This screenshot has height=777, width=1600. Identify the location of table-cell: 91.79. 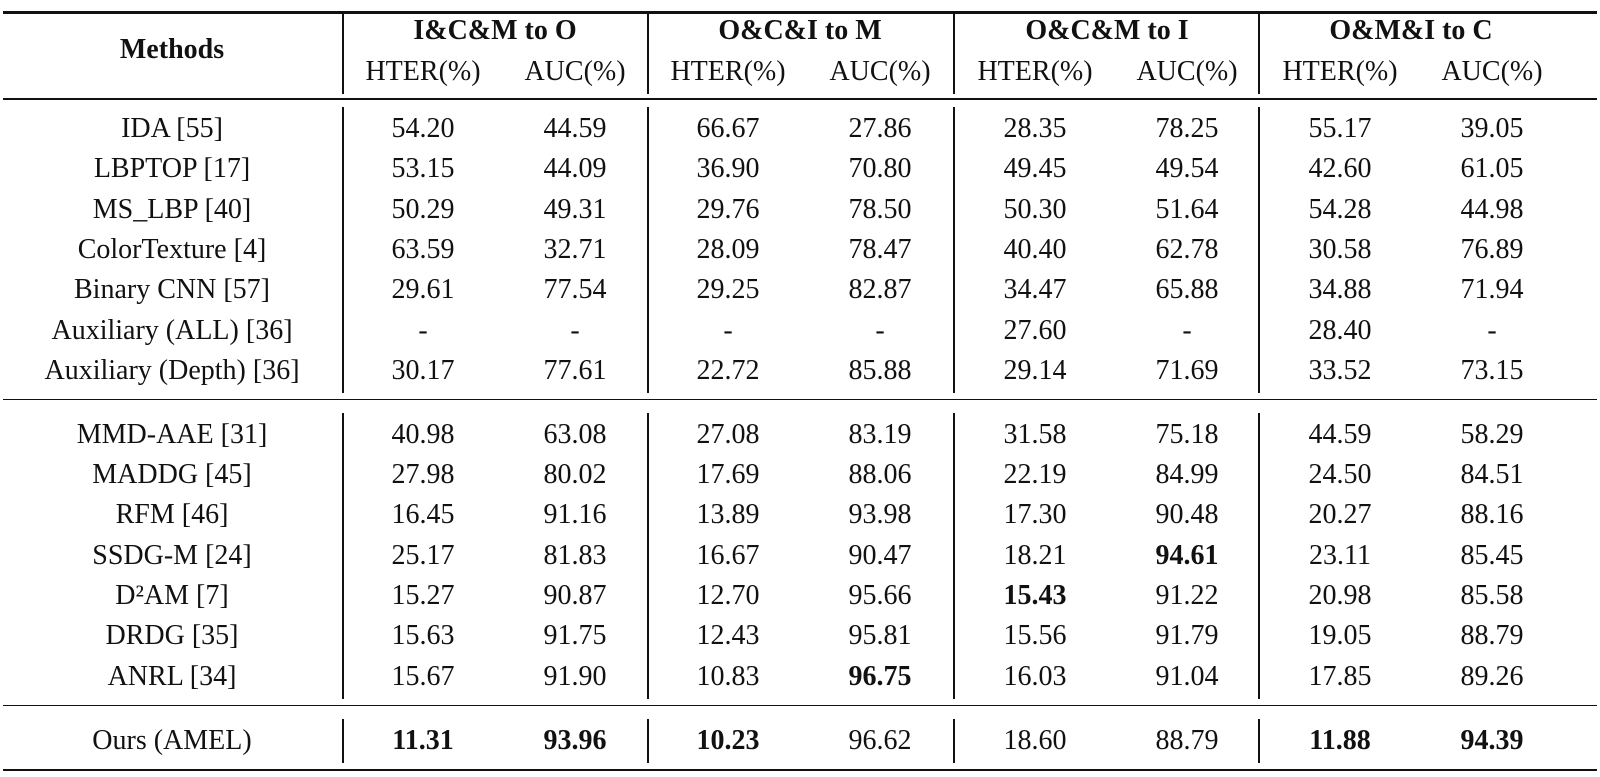
(1187, 636).